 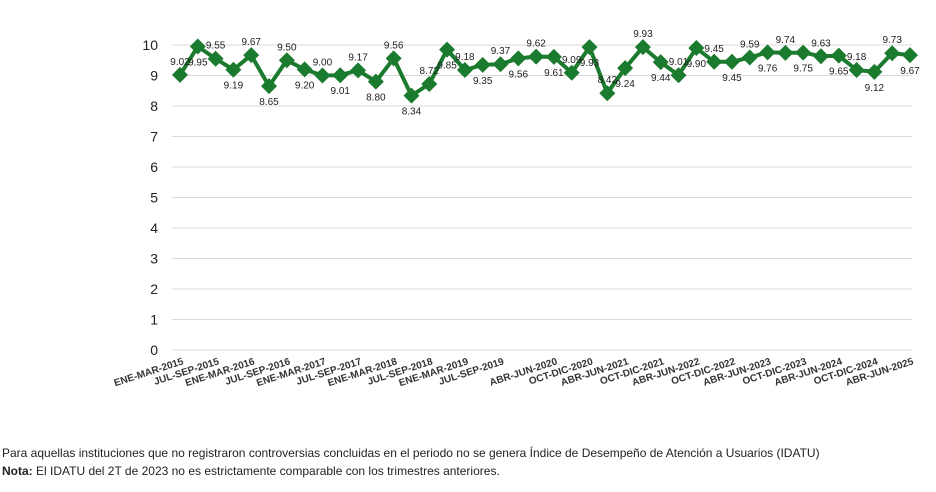 What do you see at coordinates (412, 112) in the screenshot?
I see `data-label: 8.34` at bounding box center [412, 112].